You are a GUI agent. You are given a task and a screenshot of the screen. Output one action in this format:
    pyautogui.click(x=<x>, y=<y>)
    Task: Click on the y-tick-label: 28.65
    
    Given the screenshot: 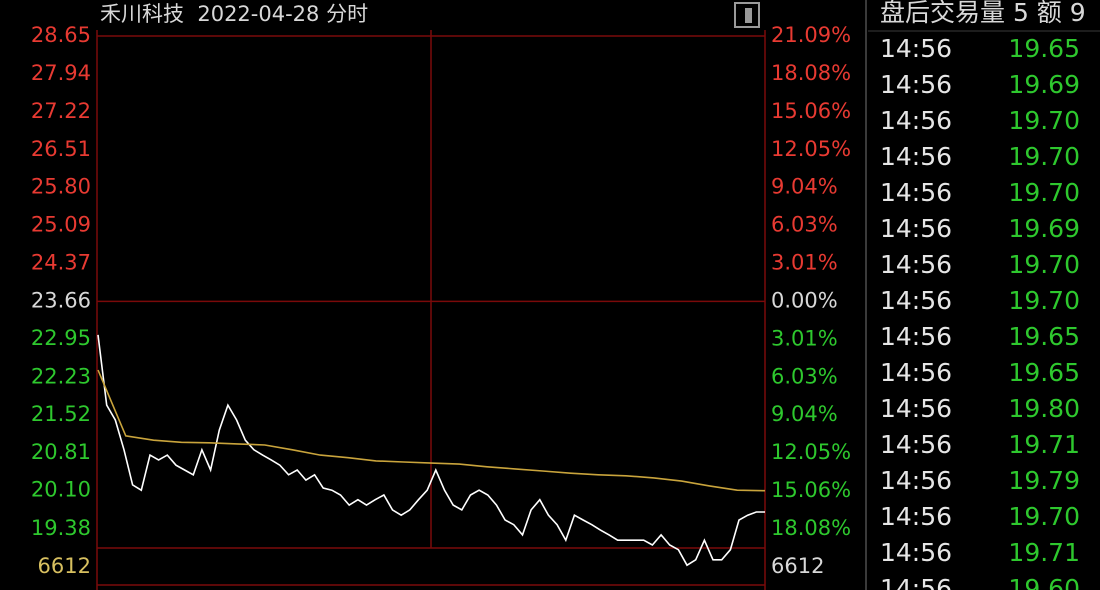 What is the action you would take?
    pyautogui.click(x=61, y=35)
    